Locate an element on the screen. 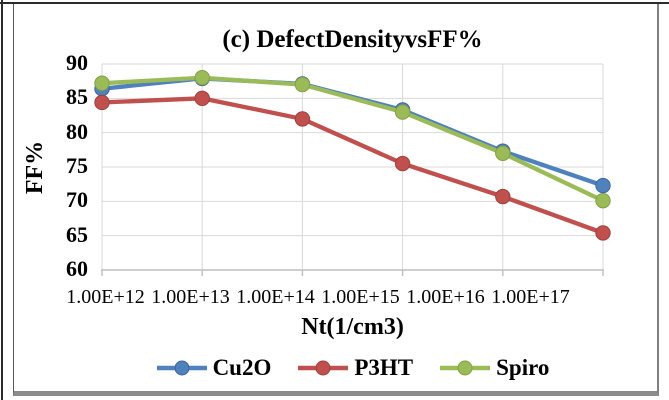 This screenshot has height=400, width=669. x-tick-label: 1.00E+12 is located at coordinates (105, 297).